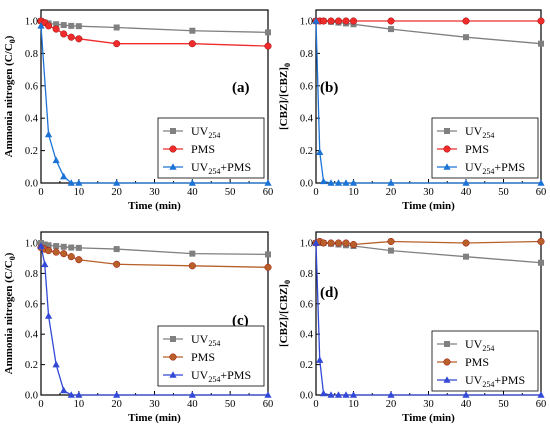 Image resolution: width=550 pixels, height=430 pixels. Describe the element at coordinates (192, 192) in the screenshot. I see `x-tick-label: 40` at that location.